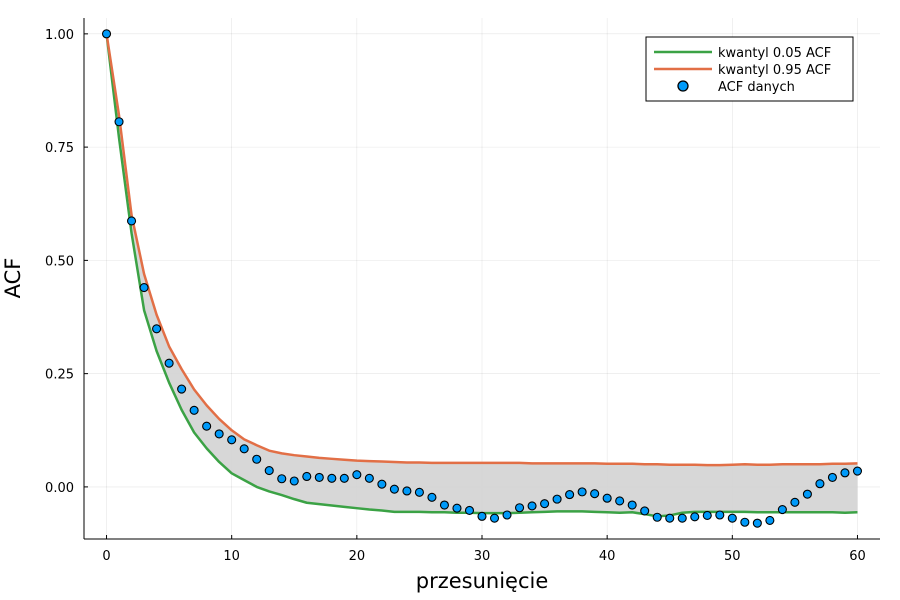 This screenshot has width=900, height=600. What do you see at coordinates (774, 53) in the screenshot?
I see `legend-label-q05: kwantyl 0.05 ACF` at bounding box center [774, 53].